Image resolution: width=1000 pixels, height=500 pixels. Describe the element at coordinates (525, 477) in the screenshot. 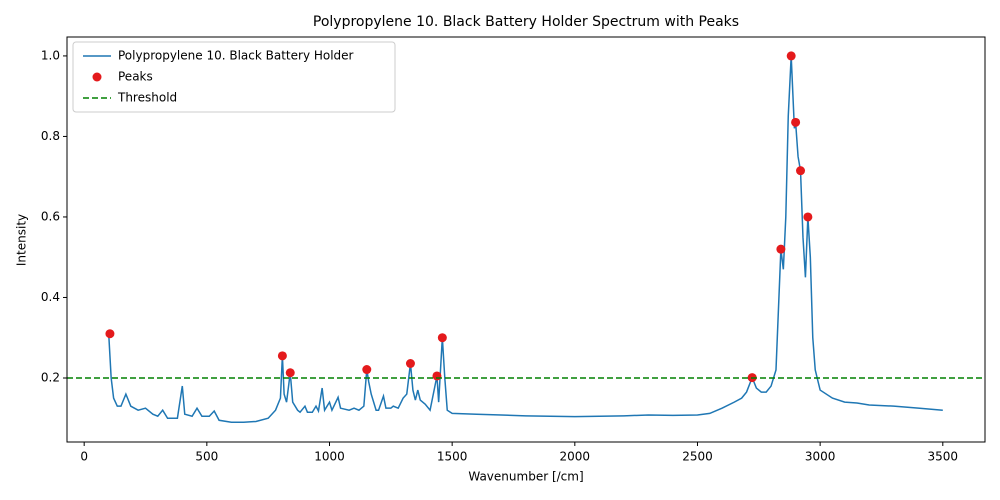

I see `x-axis-label: Wavenumber [/cm]` at that location.